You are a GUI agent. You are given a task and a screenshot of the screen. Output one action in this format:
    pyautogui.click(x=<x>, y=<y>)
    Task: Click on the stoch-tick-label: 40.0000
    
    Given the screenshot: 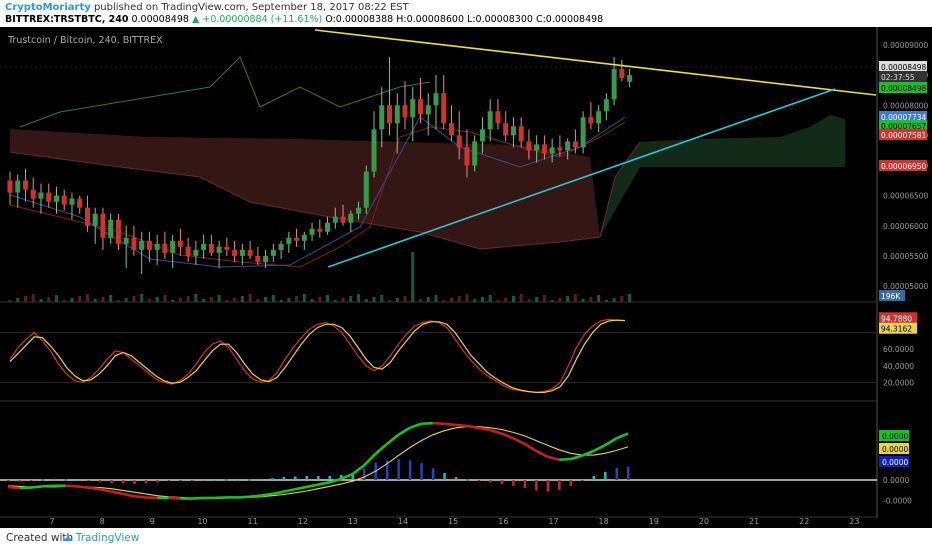 What is the action you would take?
    pyautogui.click(x=898, y=366)
    